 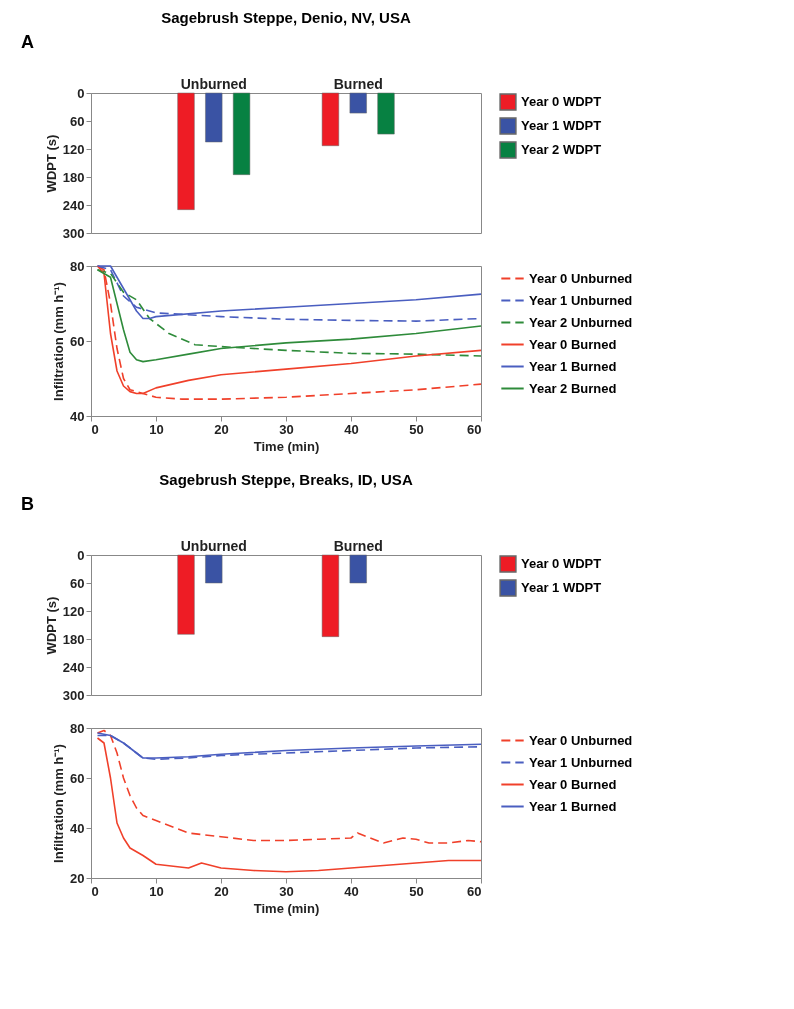 What do you see at coordinates (77, 878) in the screenshot?
I see `y-tick-label: 20` at bounding box center [77, 878].